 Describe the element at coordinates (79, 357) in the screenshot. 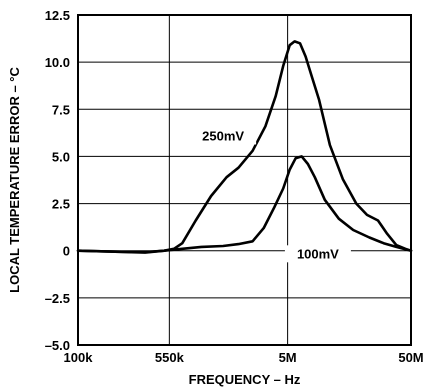

I see `x-tick-label: 100k` at that location.